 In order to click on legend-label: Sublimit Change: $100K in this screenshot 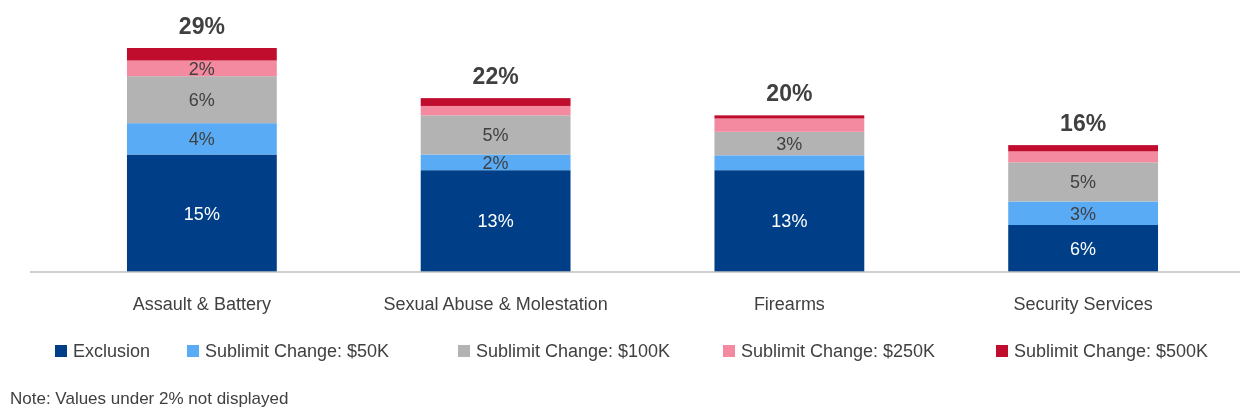, I will do `click(573, 351)`.